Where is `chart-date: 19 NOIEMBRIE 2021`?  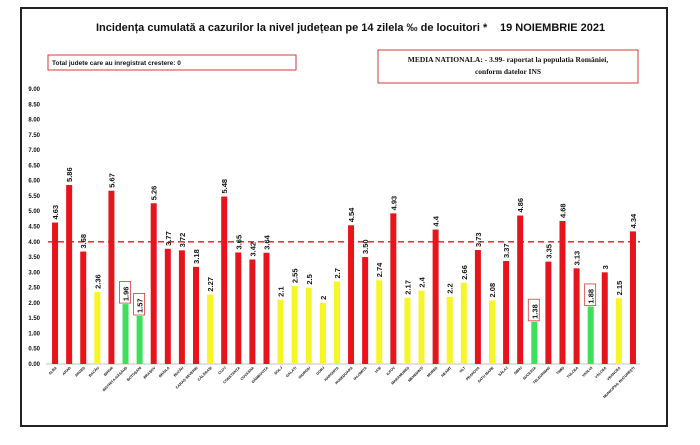
chart-date: 19 NOIEMBRIE 2021 is located at coordinates (552, 28).